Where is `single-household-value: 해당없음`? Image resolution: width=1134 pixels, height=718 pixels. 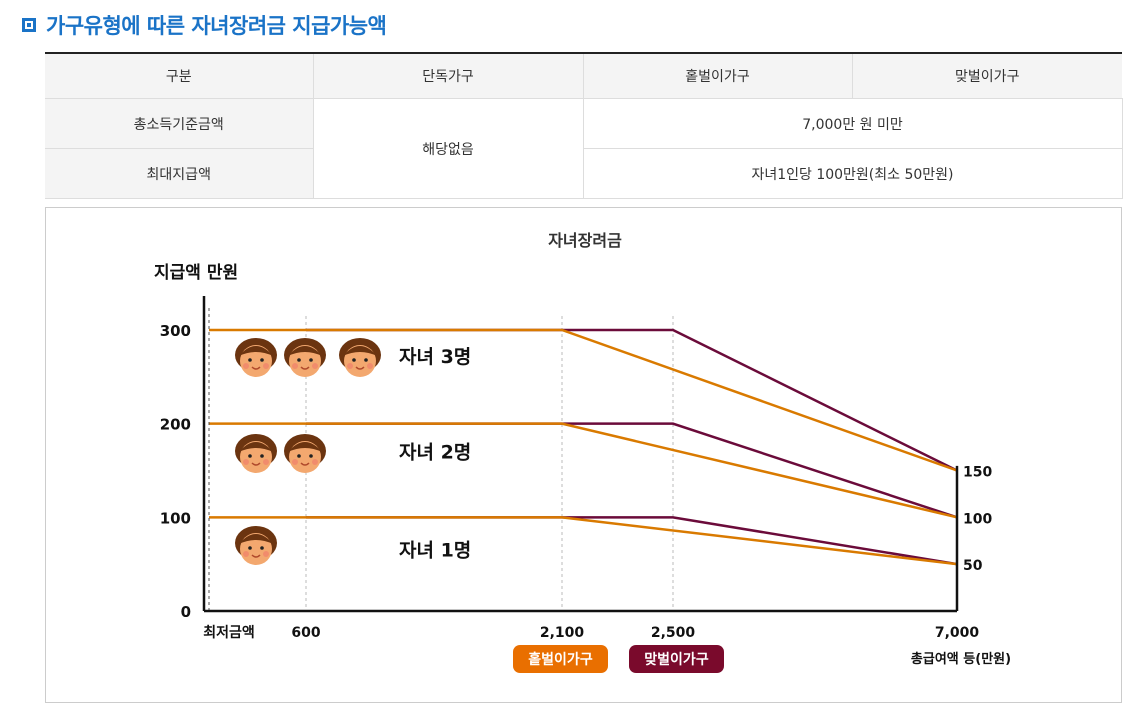
single-household-value: 해당없음 is located at coordinates (448, 148).